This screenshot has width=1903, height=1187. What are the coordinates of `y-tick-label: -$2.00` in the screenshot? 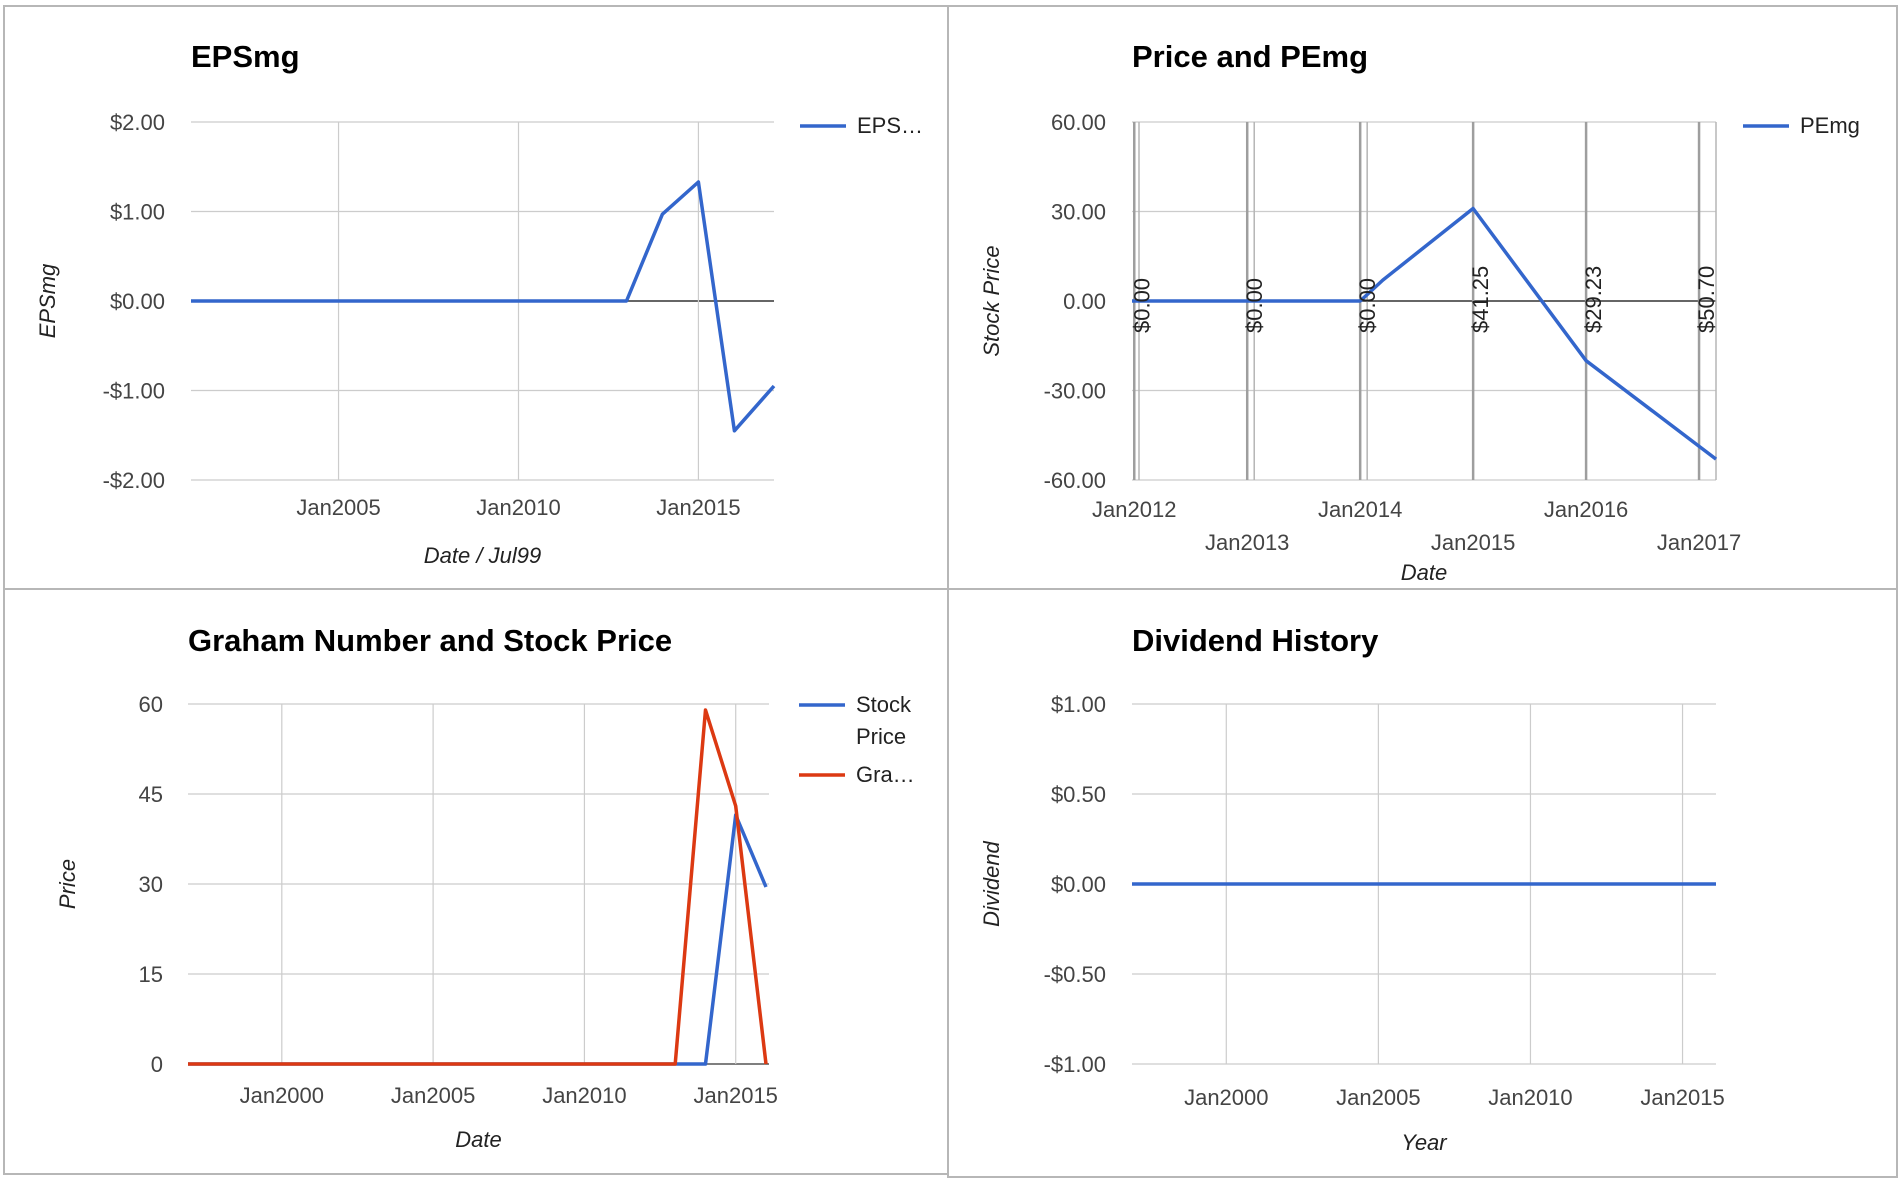 It's located at (134, 480).